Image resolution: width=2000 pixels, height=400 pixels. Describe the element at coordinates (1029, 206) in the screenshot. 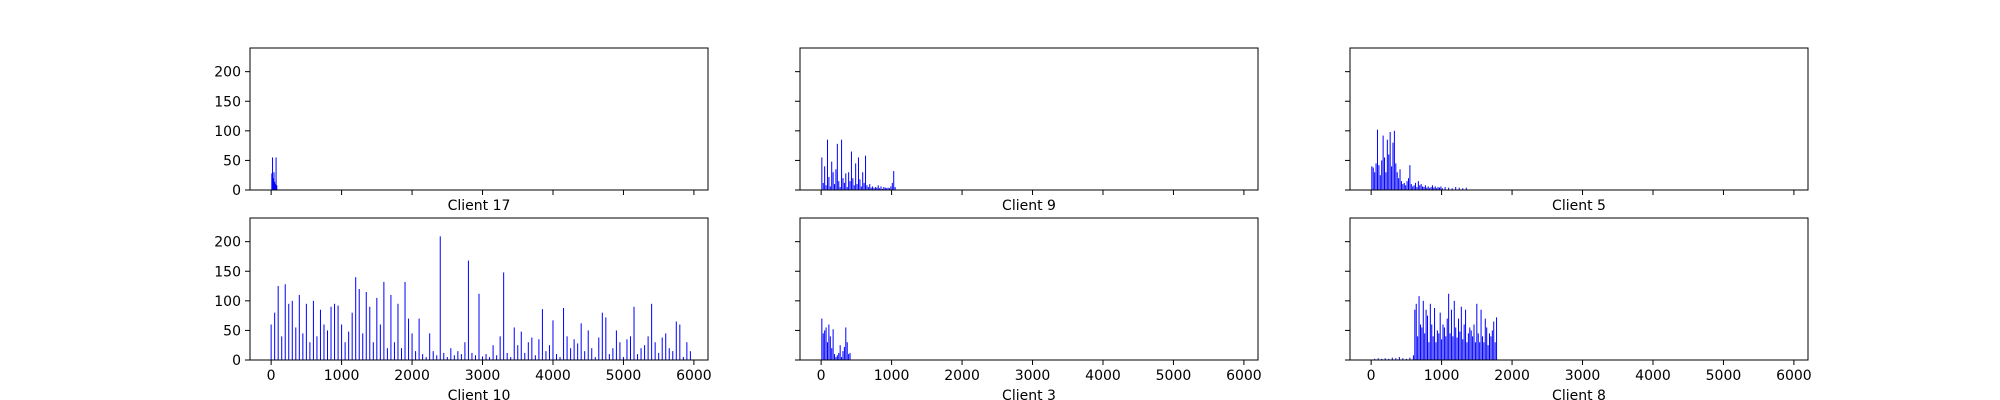

I see `subplot-title: Client 9` at that location.